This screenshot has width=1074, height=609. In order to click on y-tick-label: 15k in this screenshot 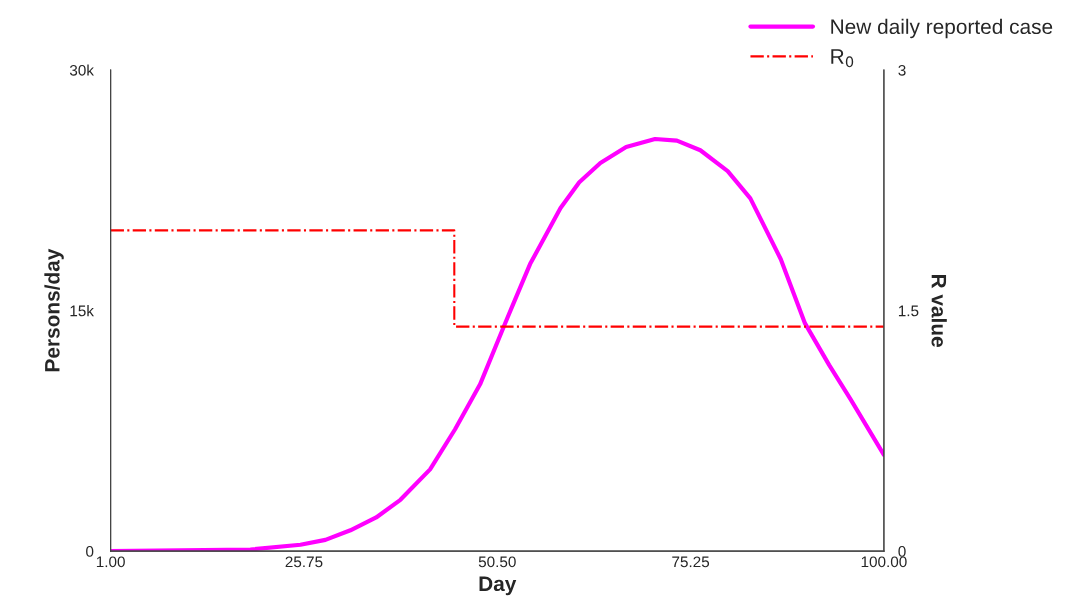, I will do `click(82, 311)`.